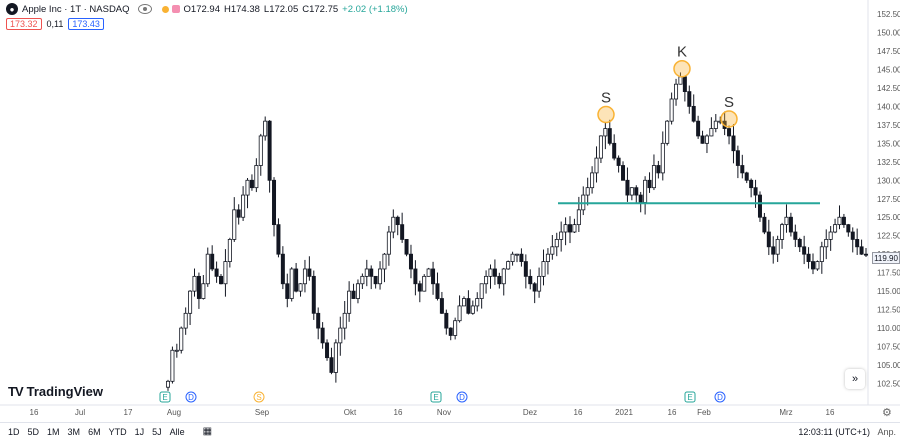 The width and height of the screenshot is (900, 440). What do you see at coordinates (76, 9) in the screenshot?
I see `symbol-title: Apple Inc · 1T · NASDAQ` at bounding box center [76, 9].